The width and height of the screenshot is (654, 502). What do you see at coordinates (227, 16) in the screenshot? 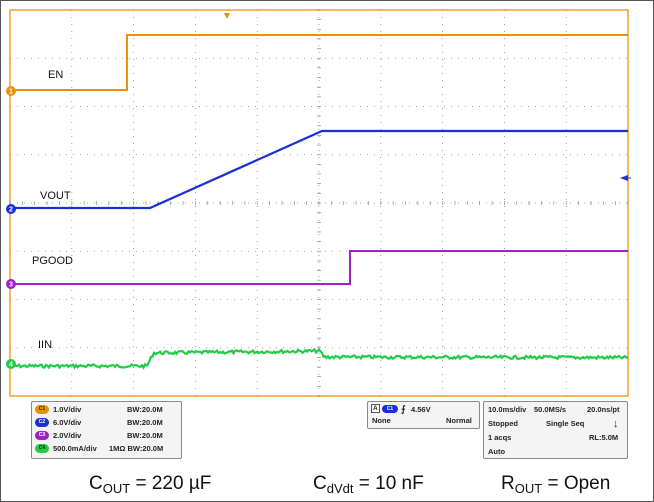
I see `trigger-position-marker` at bounding box center [227, 16].